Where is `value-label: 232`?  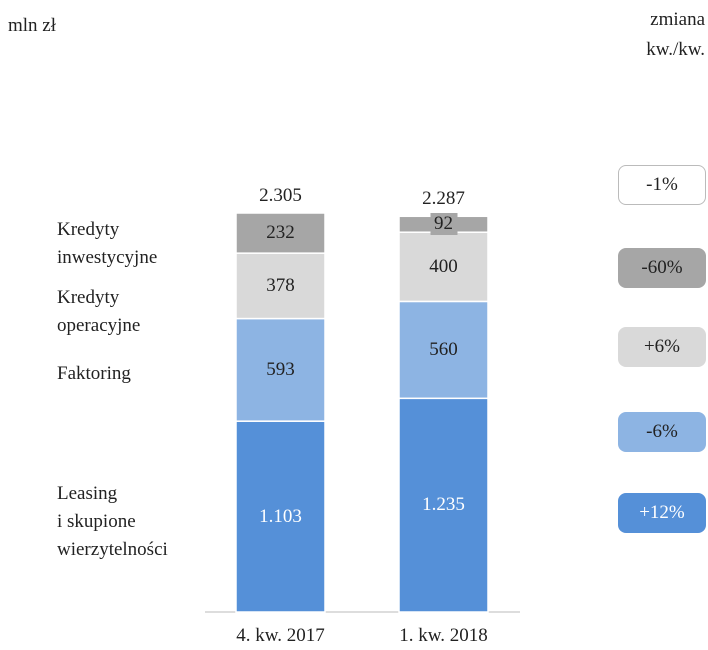
value-label: 232 is located at coordinates (280, 233).